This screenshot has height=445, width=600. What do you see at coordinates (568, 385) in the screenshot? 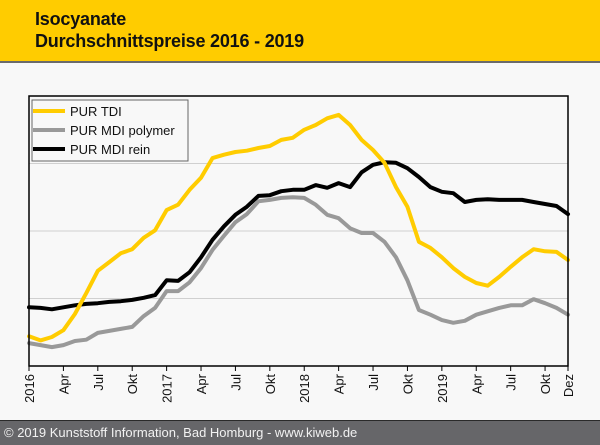
I see `x-tick-label: Dez` at bounding box center [568, 385].